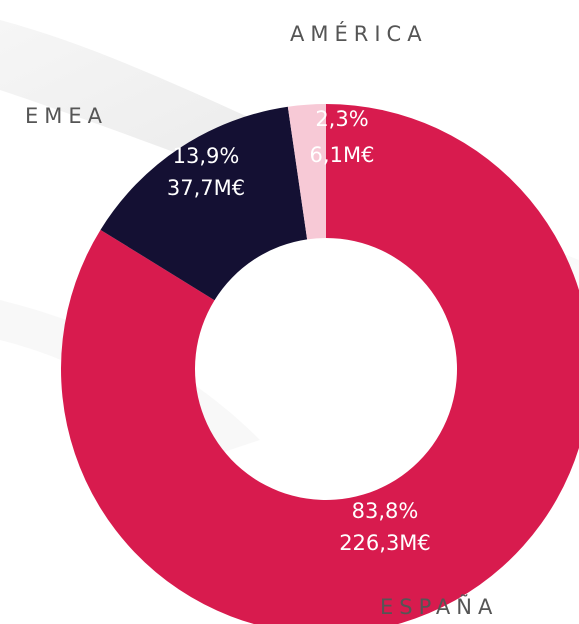 The image size is (579, 624). I want to click on value-label: 83,8%, so click(385, 511).